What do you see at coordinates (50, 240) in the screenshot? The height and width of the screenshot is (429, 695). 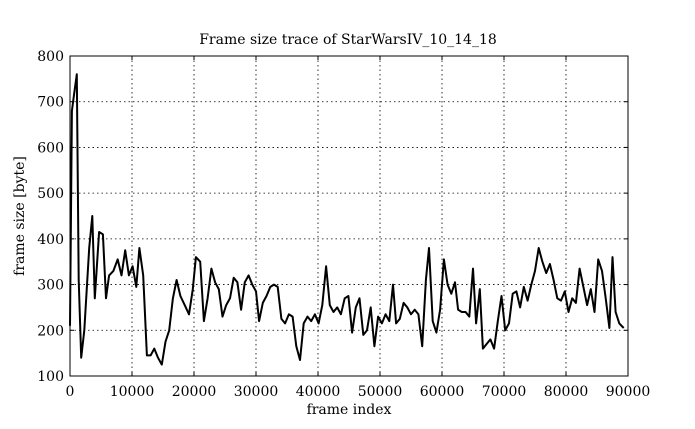 I see `y-tick-label: 400` at bounding box center [50, 240].